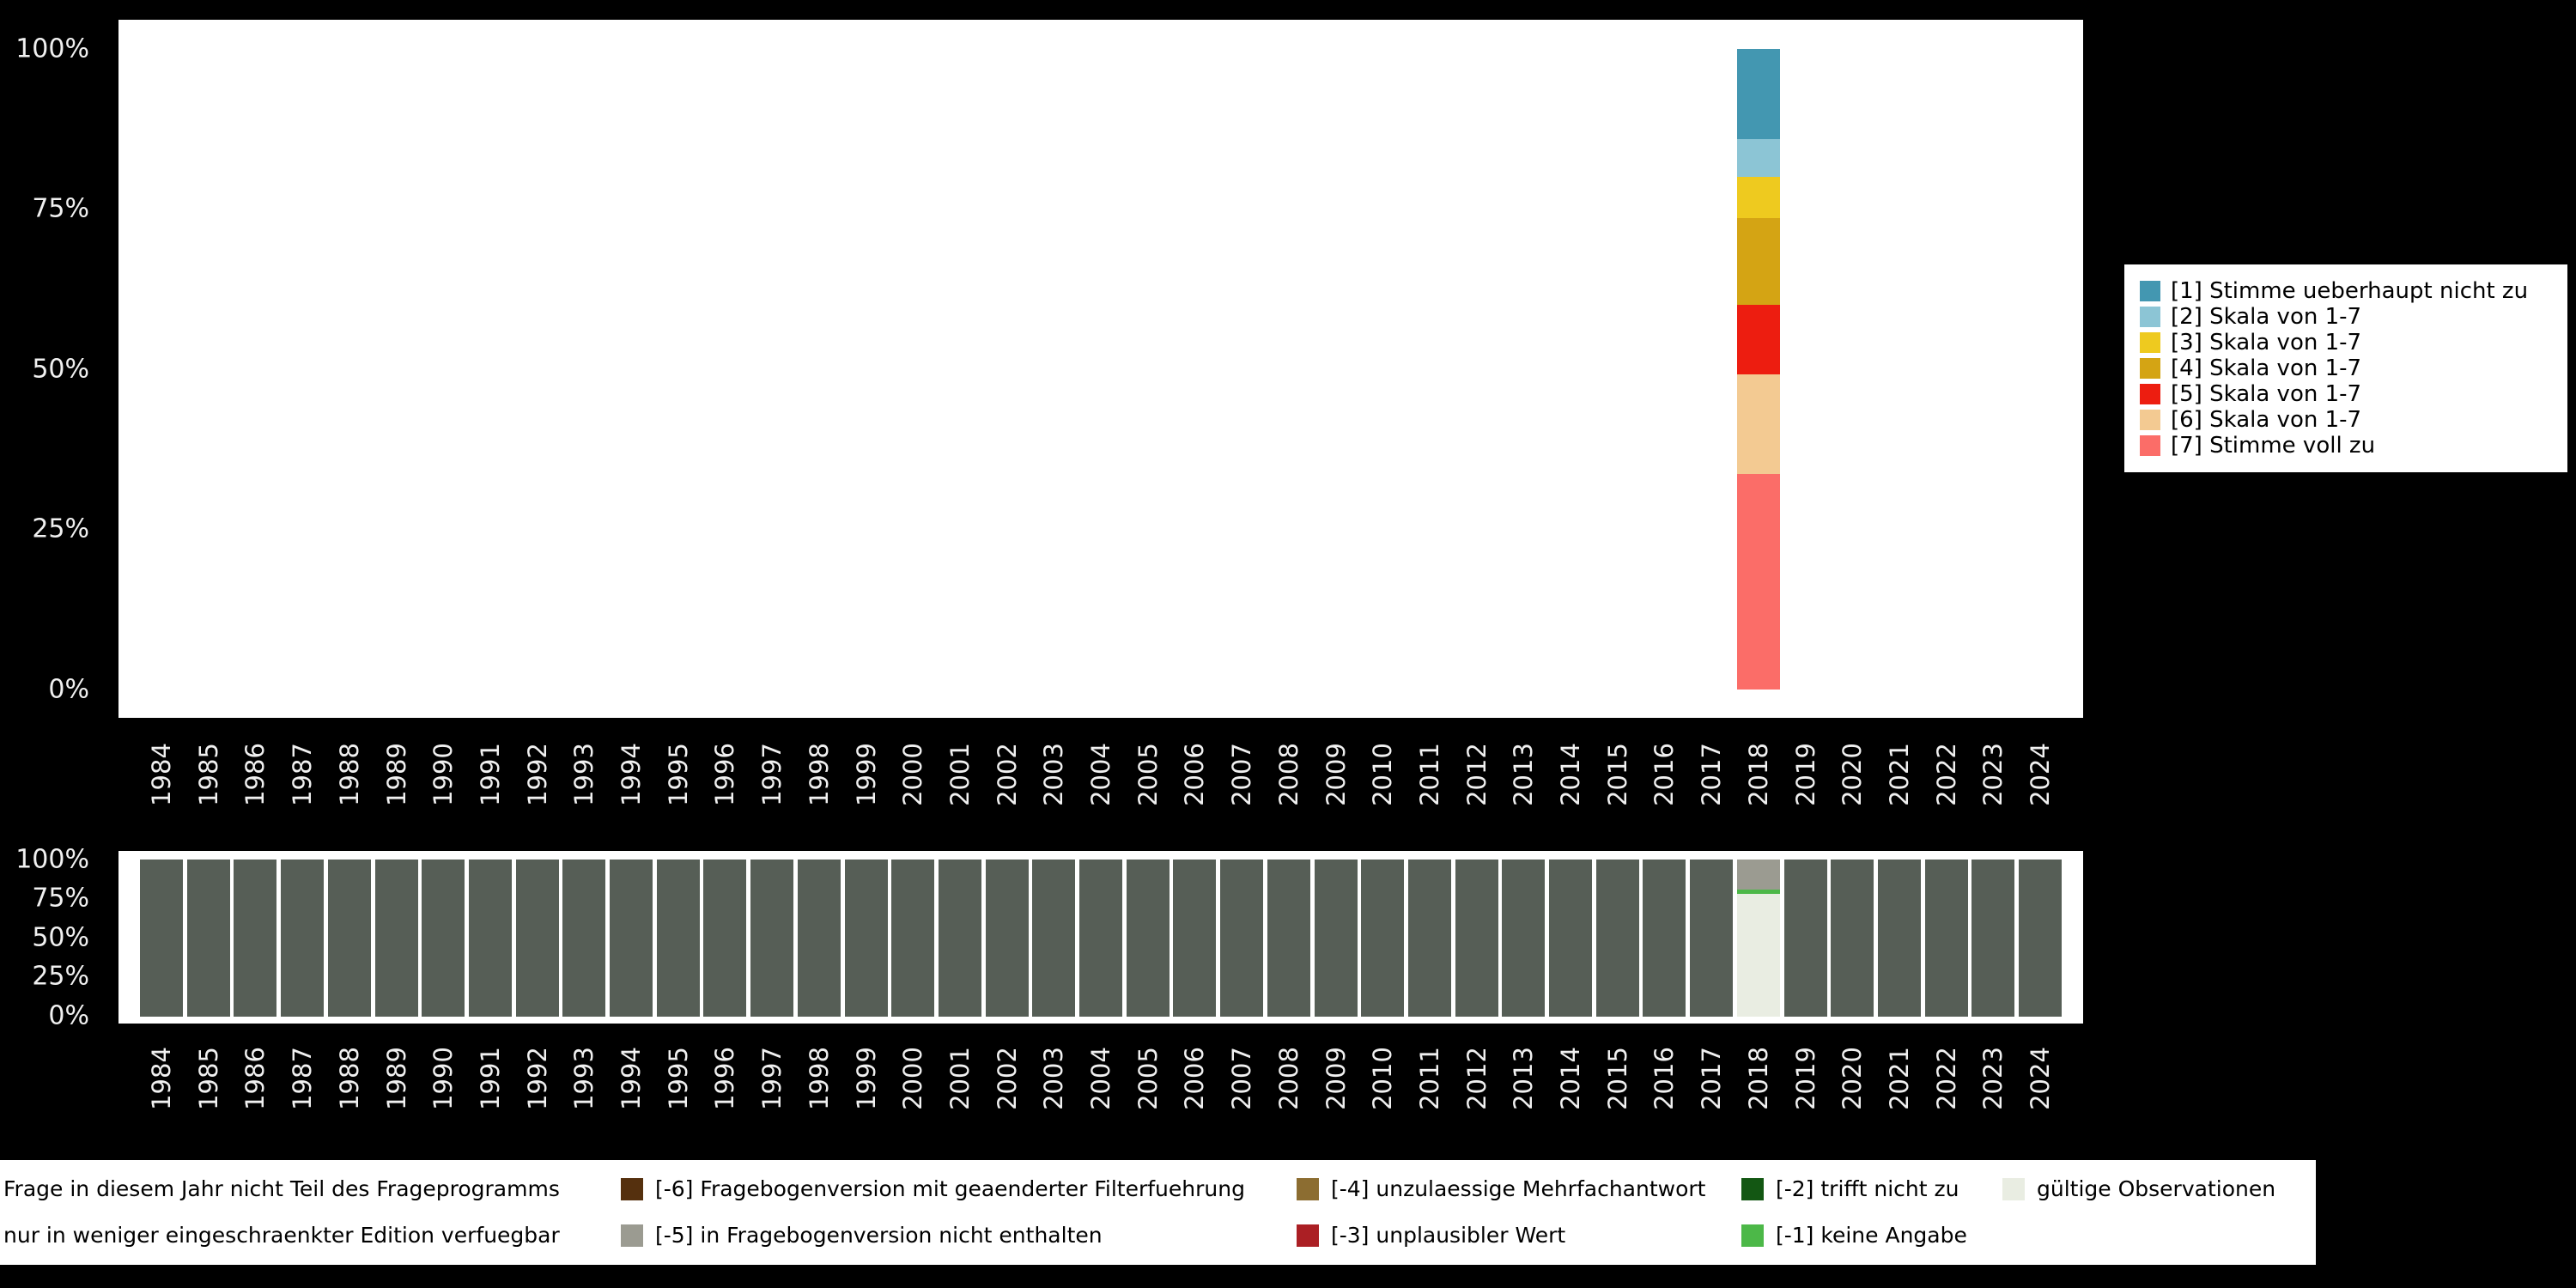 This screenshot has width=2576, height=1288. I want to click on bar-missings-1986, so click(255, 939).